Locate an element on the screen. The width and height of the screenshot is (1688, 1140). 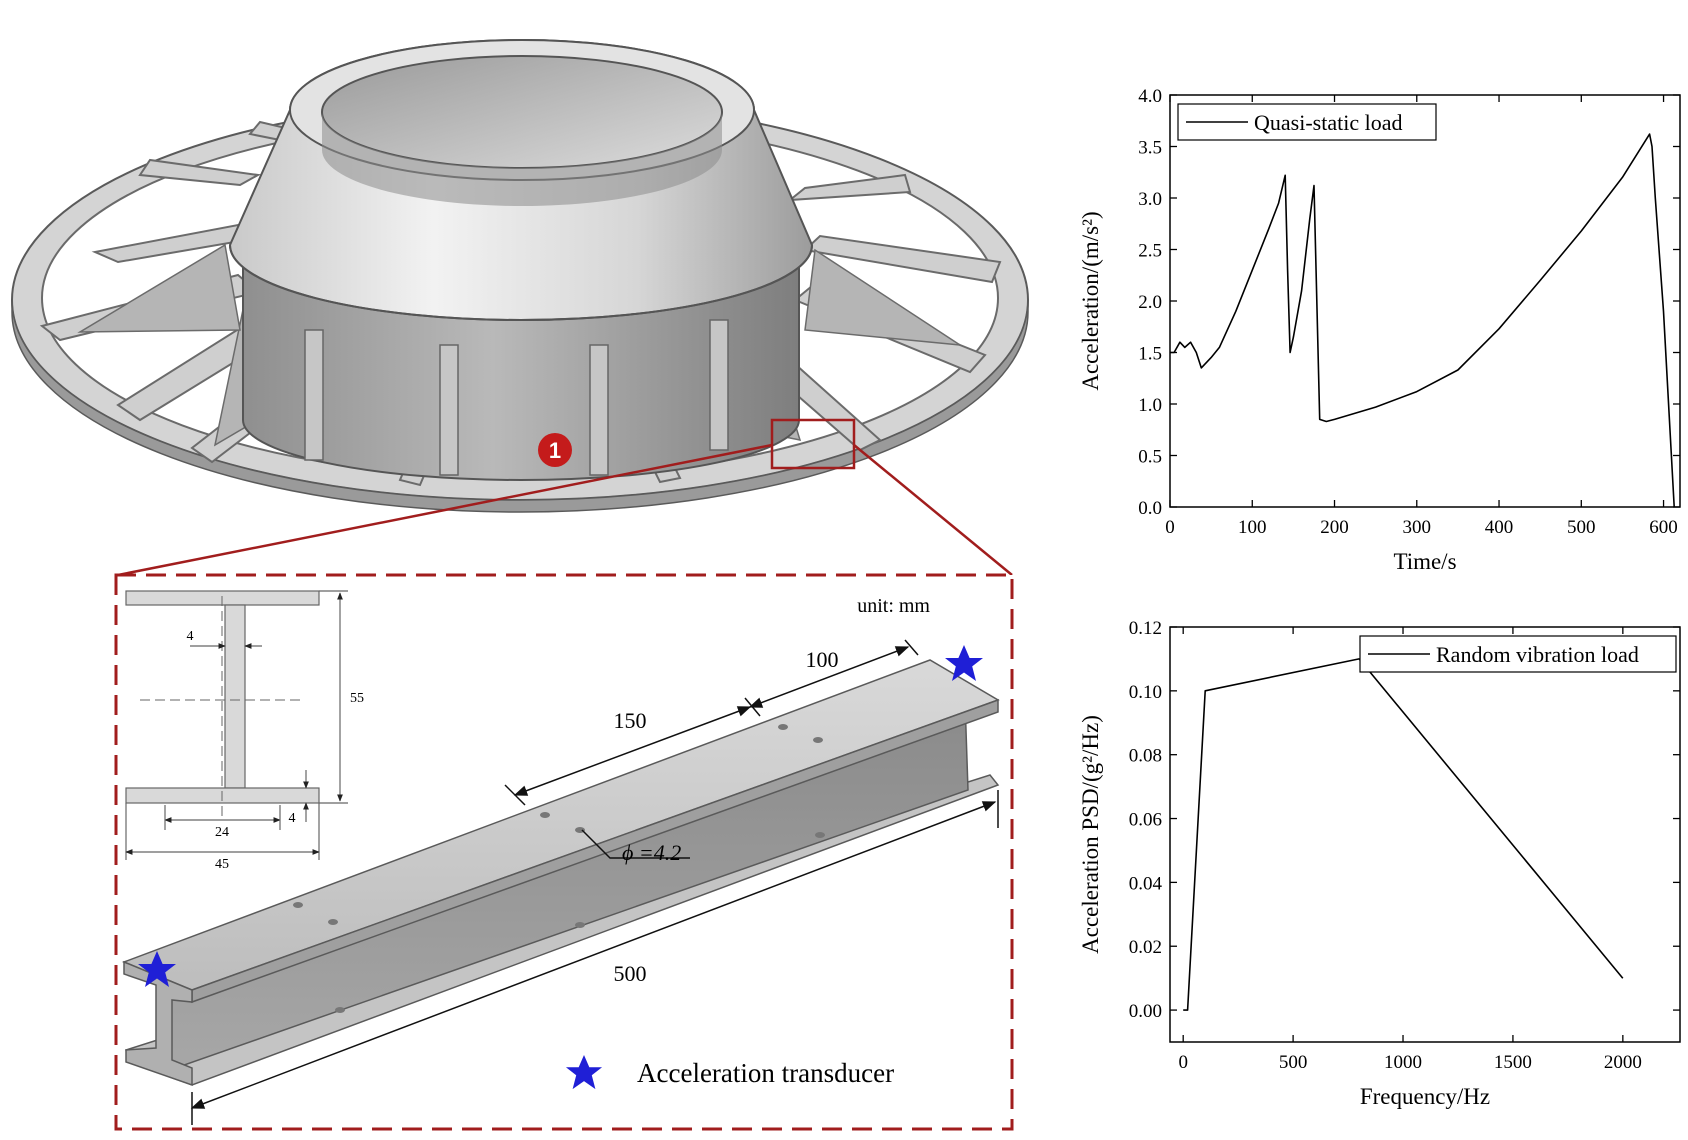
x-tick-label: 400 is located at coordinates (1499, 527).